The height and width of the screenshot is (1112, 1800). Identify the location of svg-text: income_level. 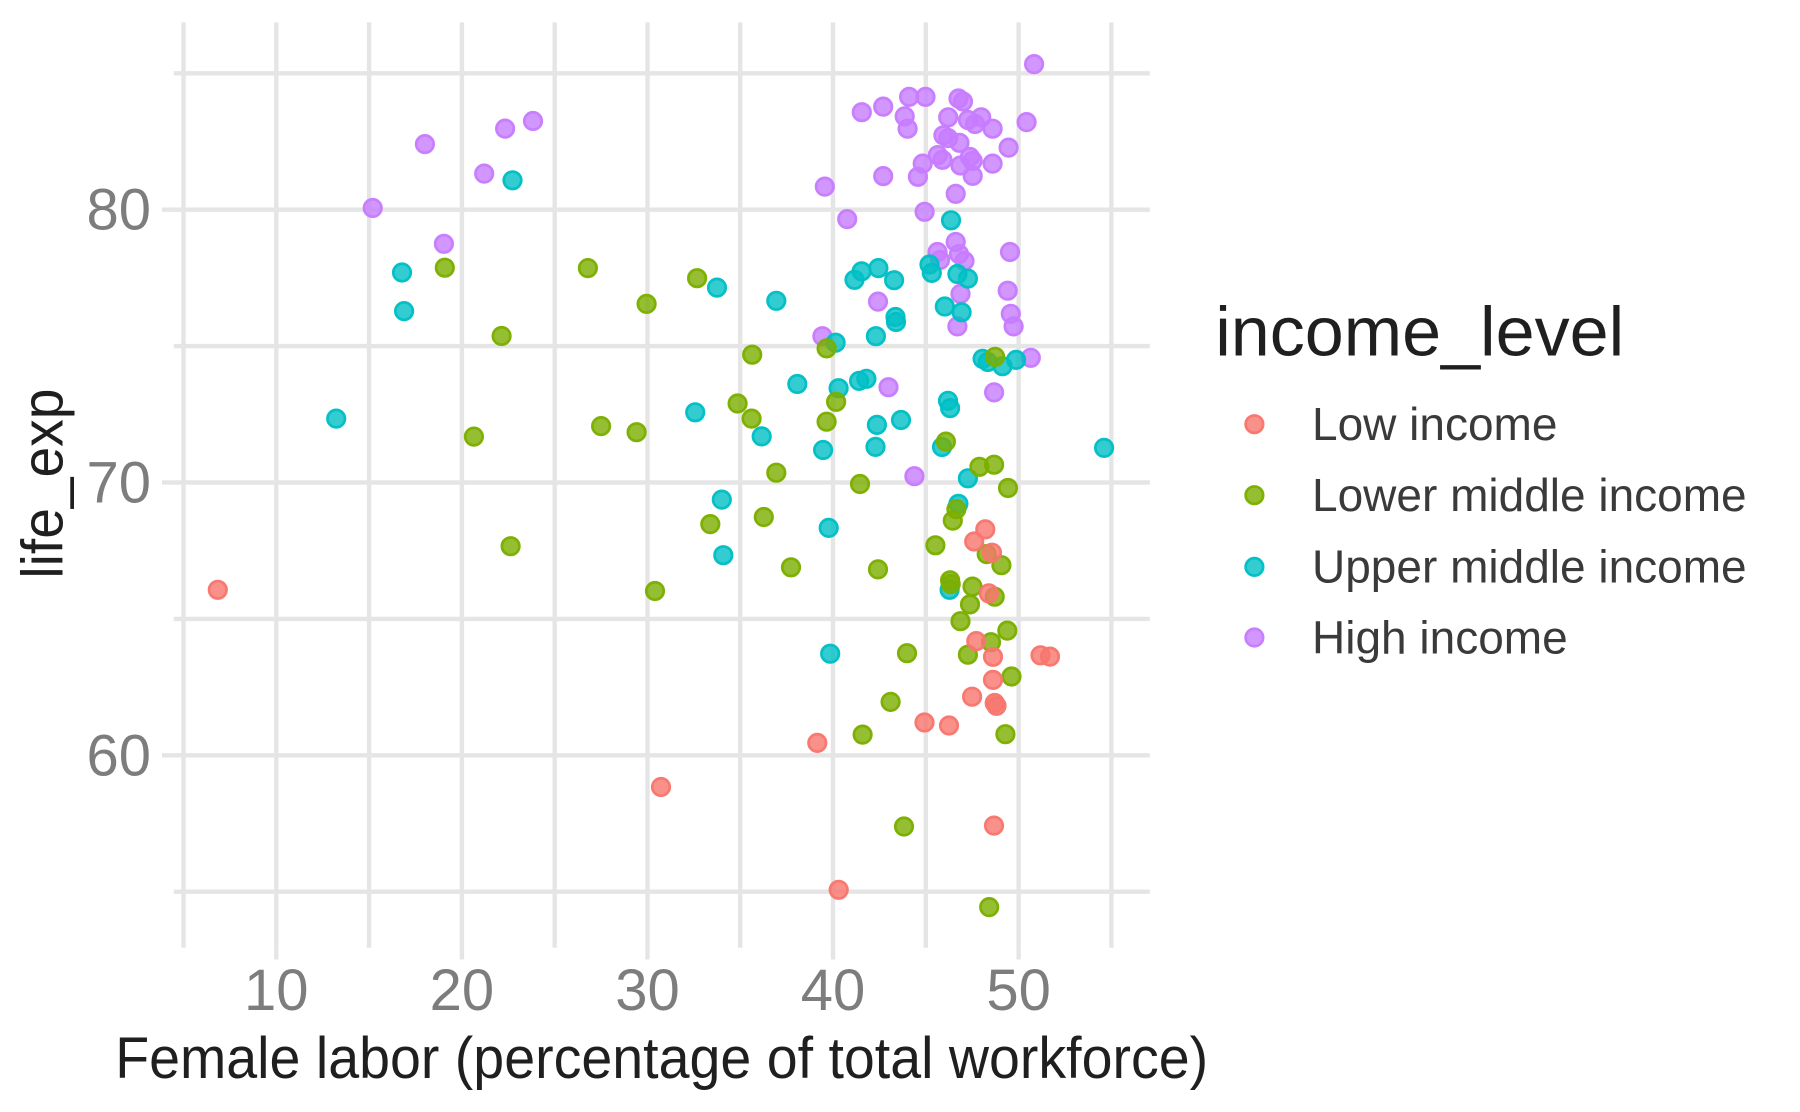
(1419, 332).